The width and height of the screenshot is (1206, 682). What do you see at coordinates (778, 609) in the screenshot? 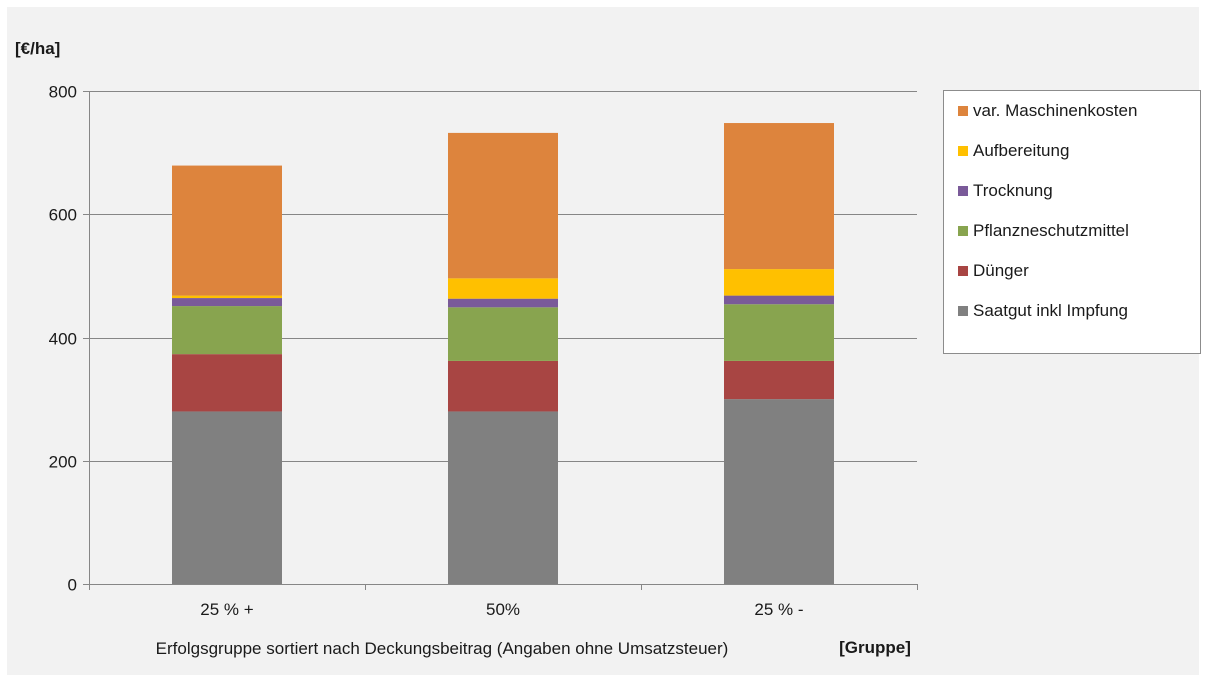
I see `x-tick-label: 25 % -` at bounding box center [778, 609].